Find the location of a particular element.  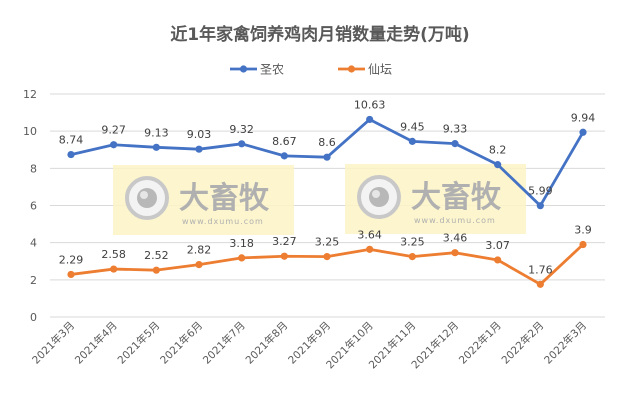

data-label: 9.13 is located at coordinates (156, 132).